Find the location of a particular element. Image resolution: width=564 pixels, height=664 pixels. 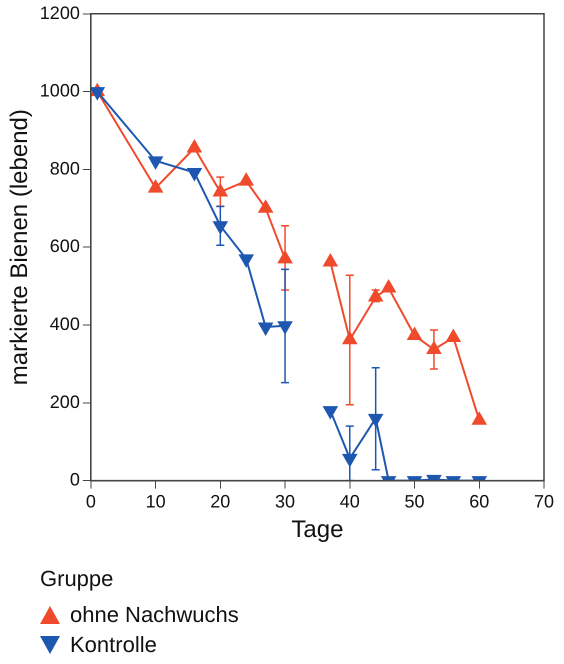

x-tick-label: 10 is located at coordinates (156, 501).